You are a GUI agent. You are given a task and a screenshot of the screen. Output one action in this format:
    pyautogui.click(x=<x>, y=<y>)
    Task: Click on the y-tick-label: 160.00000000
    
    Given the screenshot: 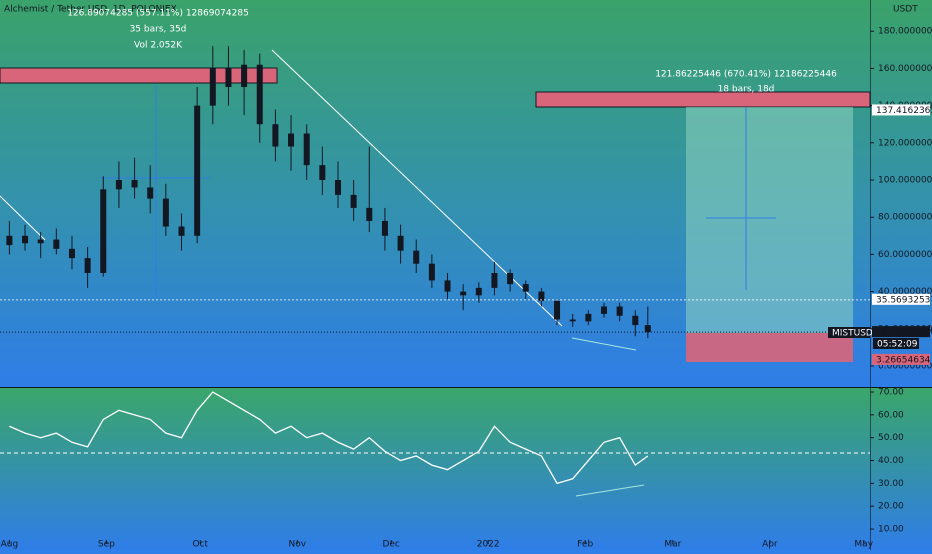 What is the action you would take?
    pyautogui.click(x=905, y=69)
    